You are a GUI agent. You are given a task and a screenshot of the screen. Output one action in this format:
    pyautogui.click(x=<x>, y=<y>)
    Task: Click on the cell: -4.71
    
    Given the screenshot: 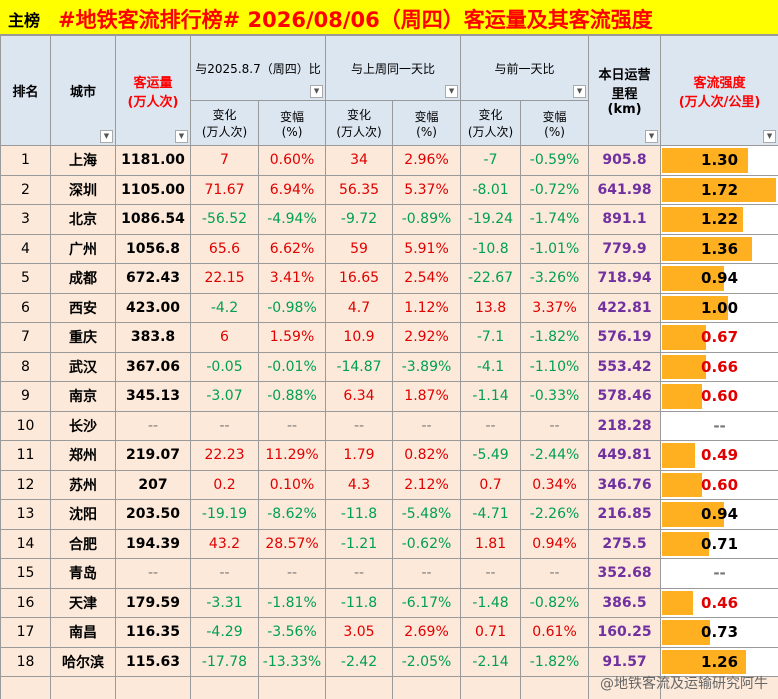 What is the action you would take?
    pyautogui.click(x=491, y=514)
    